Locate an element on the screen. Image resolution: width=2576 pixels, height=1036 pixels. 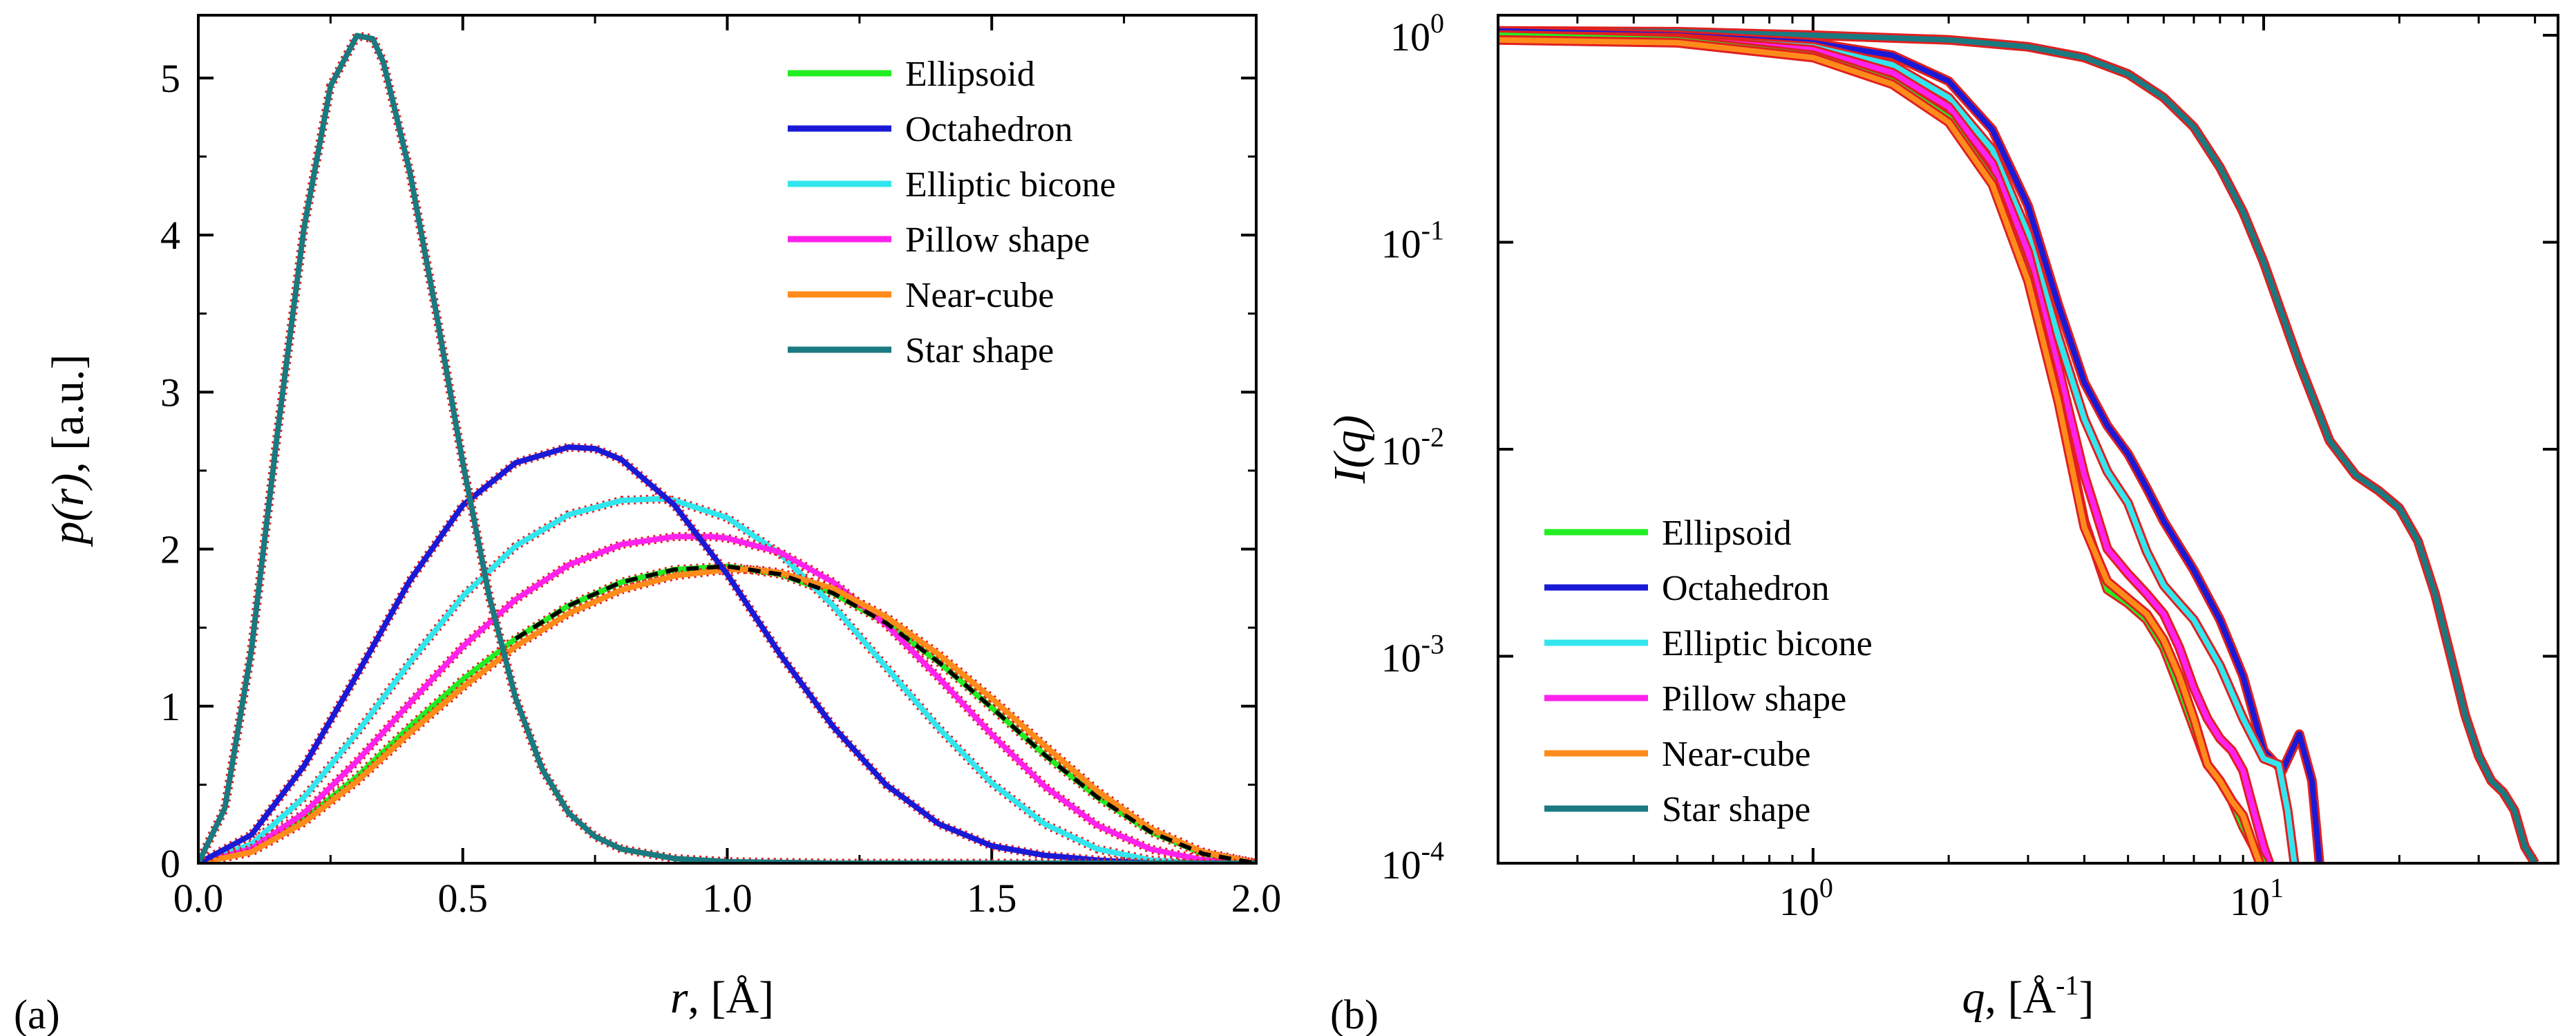
panel-a-x-axis-unit: , [Å] is located at coordinates (731, 998).